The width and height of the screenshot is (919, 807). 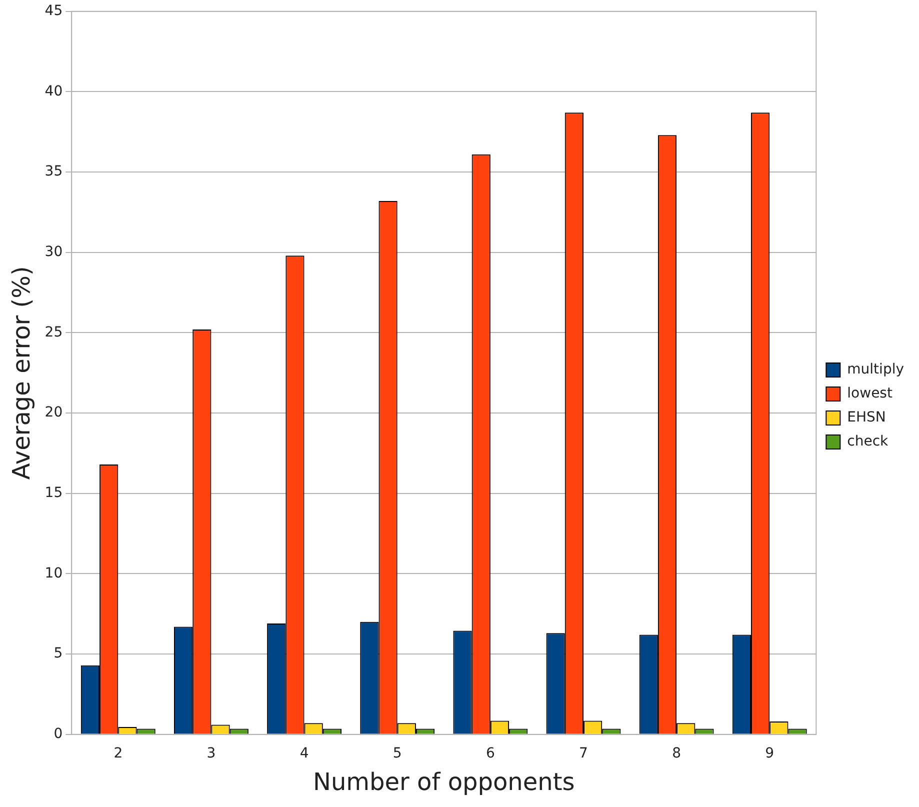 What do you see at coordinates (211, 753) in the screenshot?
I see `x-tick-label: 3` at bounding box center [211, 753].